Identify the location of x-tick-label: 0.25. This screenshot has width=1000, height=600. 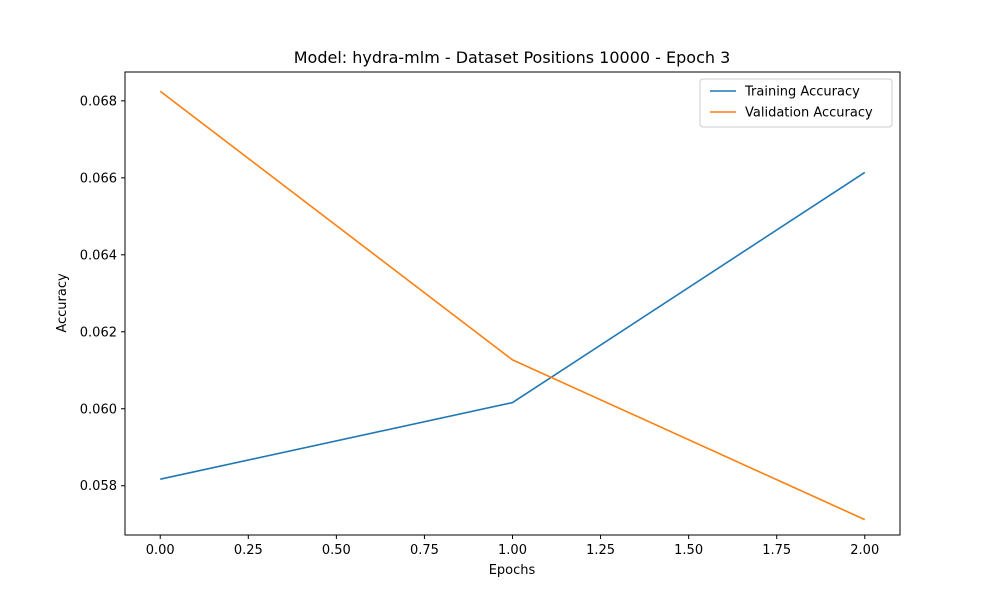
(248, 550).